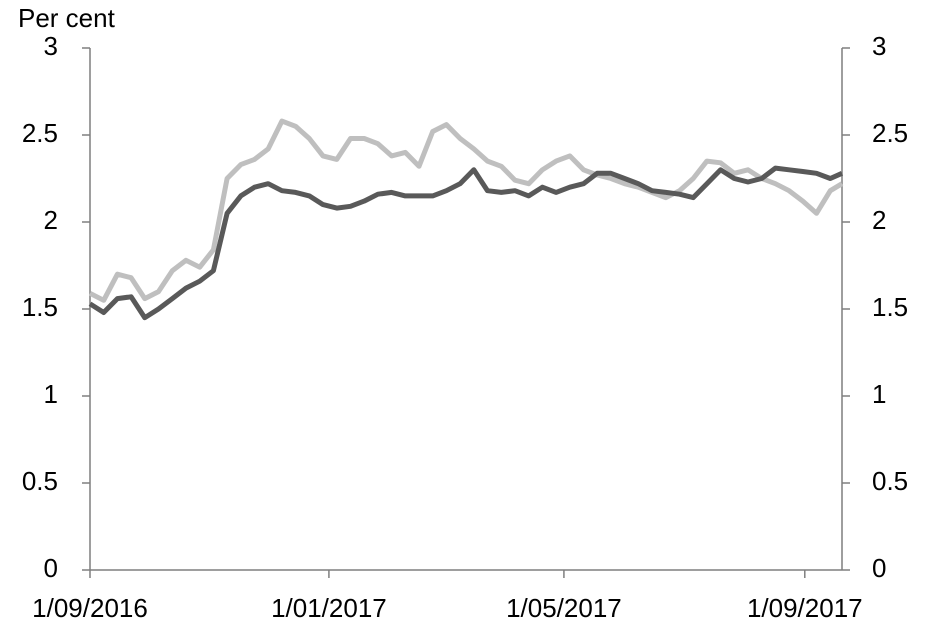  I want to click on y2-tick-label: 3, so click(879, 46).